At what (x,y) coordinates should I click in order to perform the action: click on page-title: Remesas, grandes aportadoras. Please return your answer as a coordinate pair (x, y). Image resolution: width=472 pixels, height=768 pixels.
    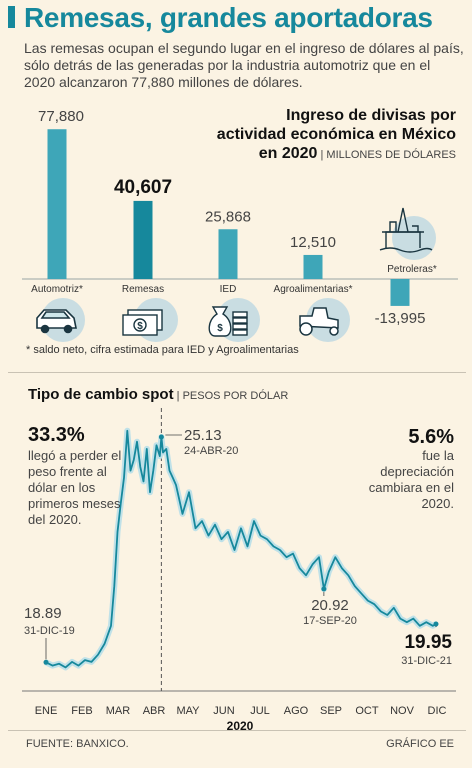
    Looking at the image, I should click on (228, 17).